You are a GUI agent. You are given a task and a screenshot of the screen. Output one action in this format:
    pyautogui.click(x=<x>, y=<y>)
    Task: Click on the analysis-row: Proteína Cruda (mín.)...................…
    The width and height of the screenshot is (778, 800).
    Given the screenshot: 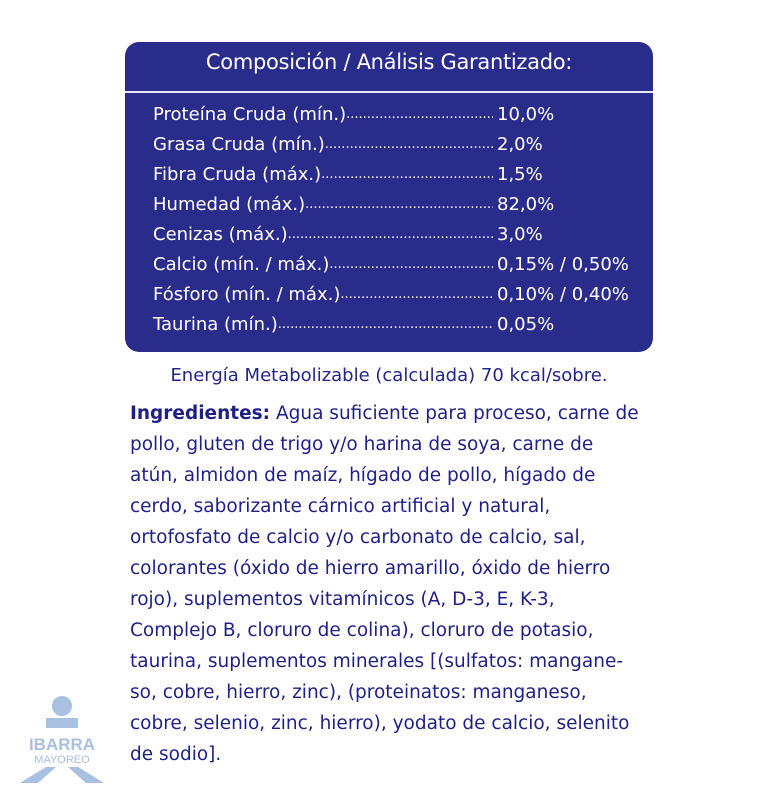 What is the action you would take?
    pyautogui.click(x=398, y=115)
    